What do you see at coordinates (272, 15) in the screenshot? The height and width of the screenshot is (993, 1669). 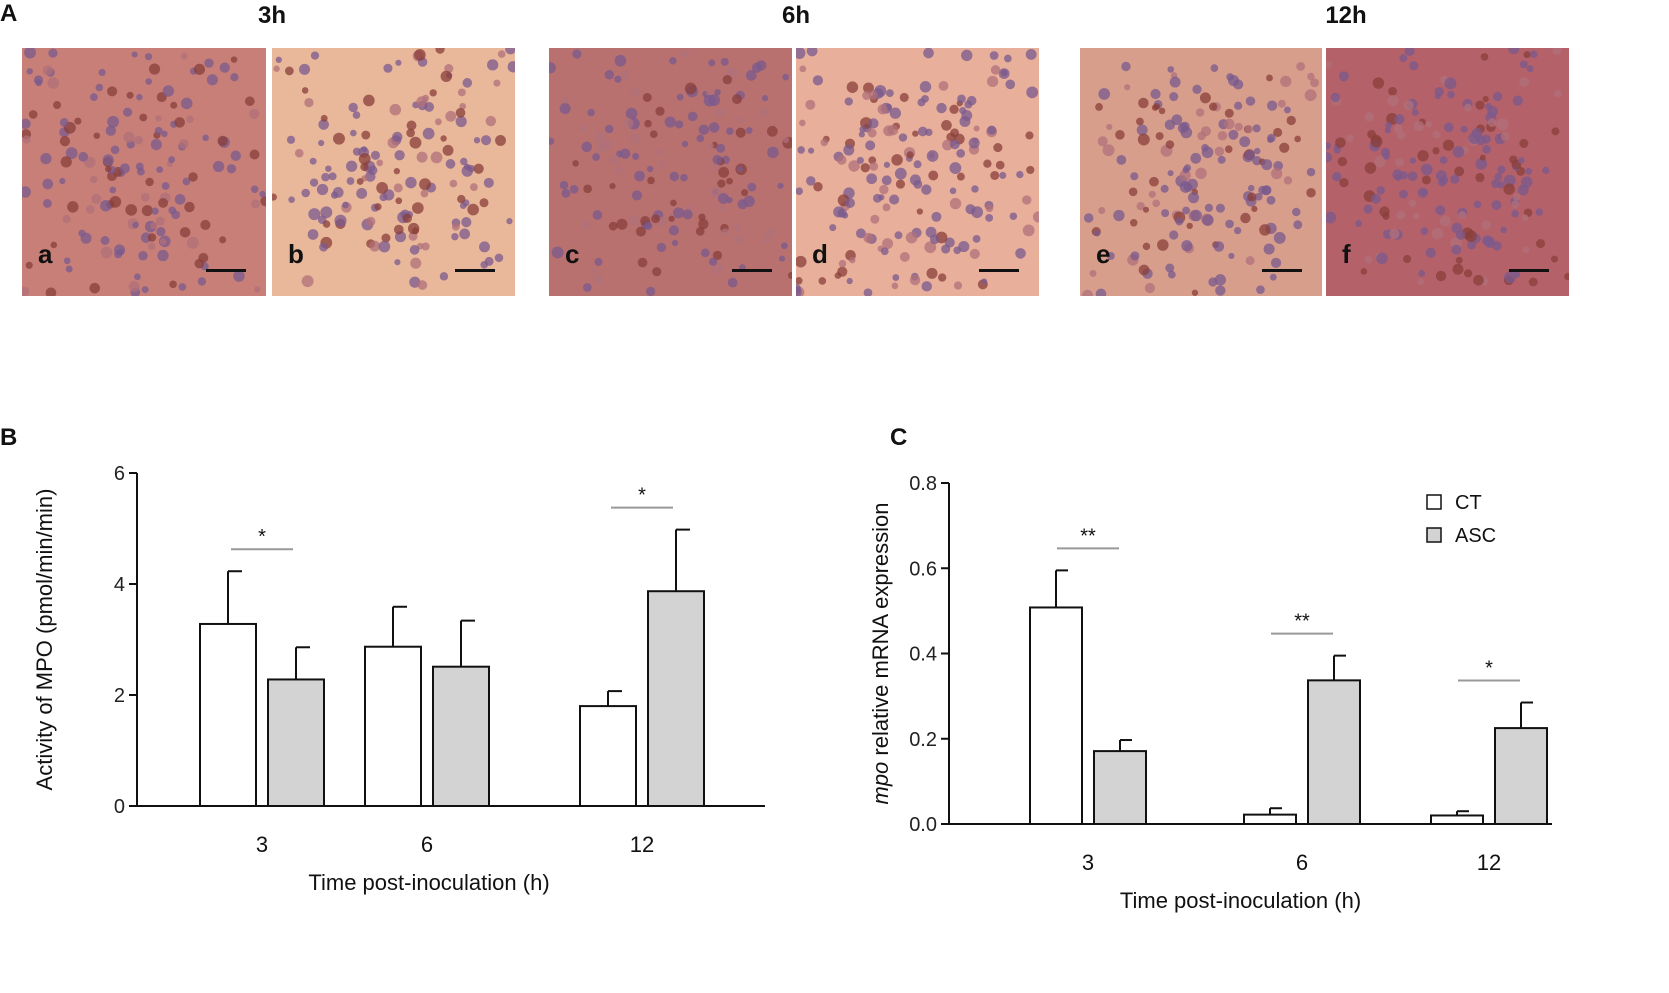 I see `time-label-3h: 3h` at bounding box center [272, 15].